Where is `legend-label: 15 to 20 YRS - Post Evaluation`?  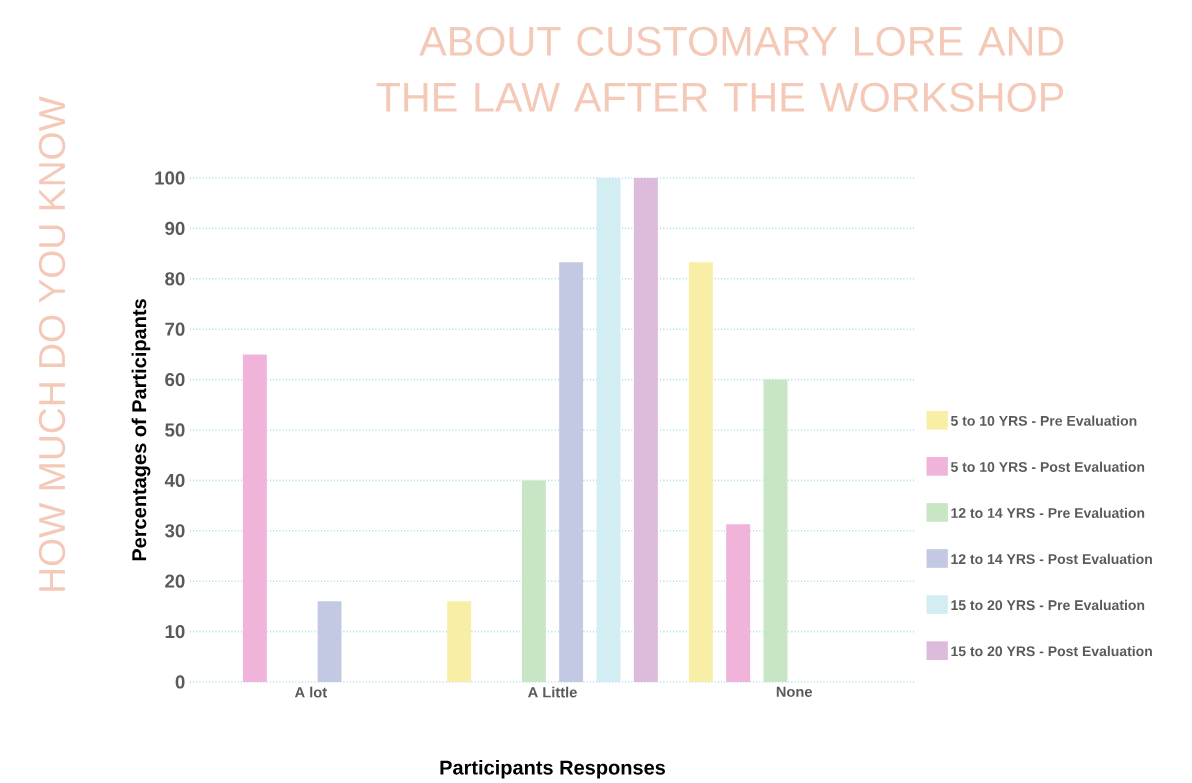 legend-label: 15 to 20 YRS - Post Evaluation is located at coordinates (1051, 651).